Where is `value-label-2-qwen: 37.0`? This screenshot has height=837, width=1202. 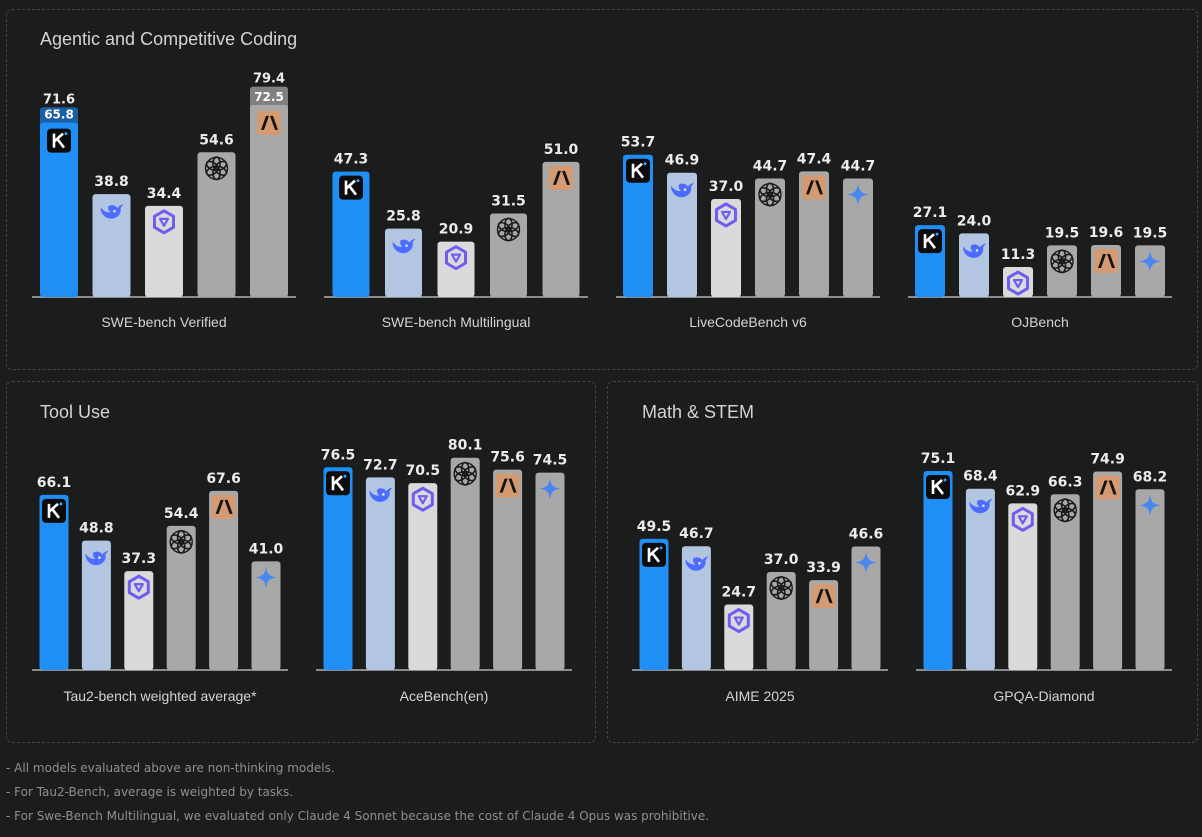 value-label-2-qwen: 37.0 is located at coordinates (726, 187).